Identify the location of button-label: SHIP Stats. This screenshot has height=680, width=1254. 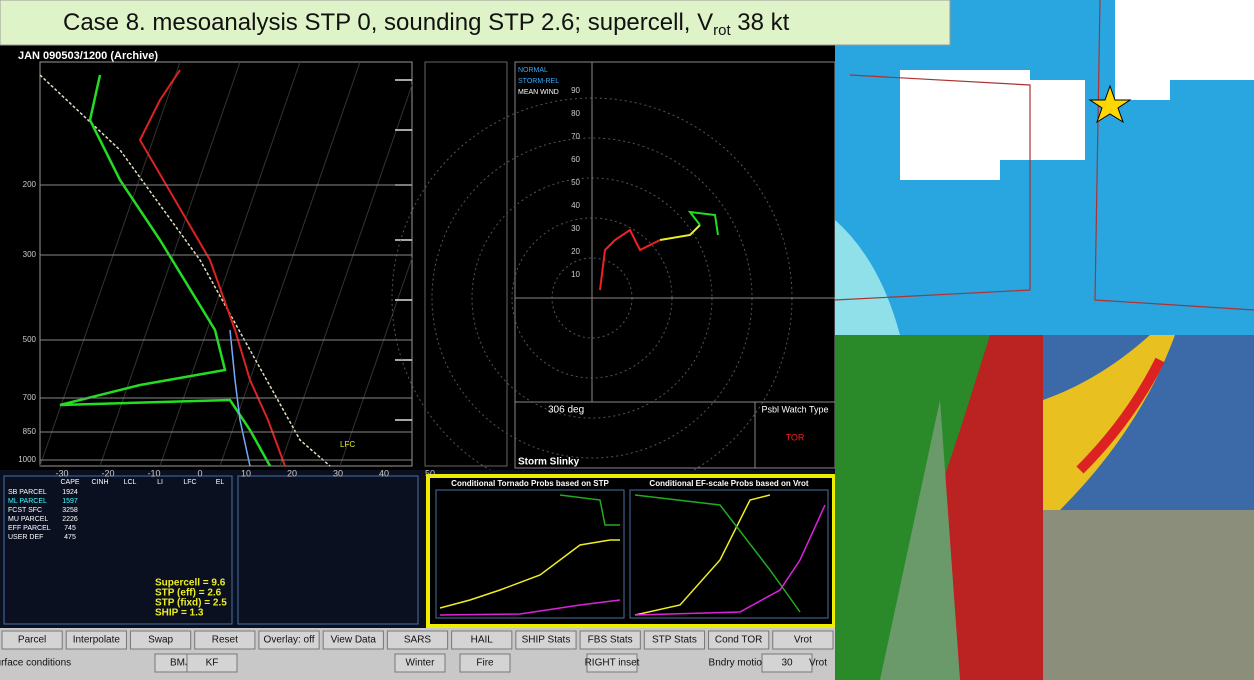
(546, 640).